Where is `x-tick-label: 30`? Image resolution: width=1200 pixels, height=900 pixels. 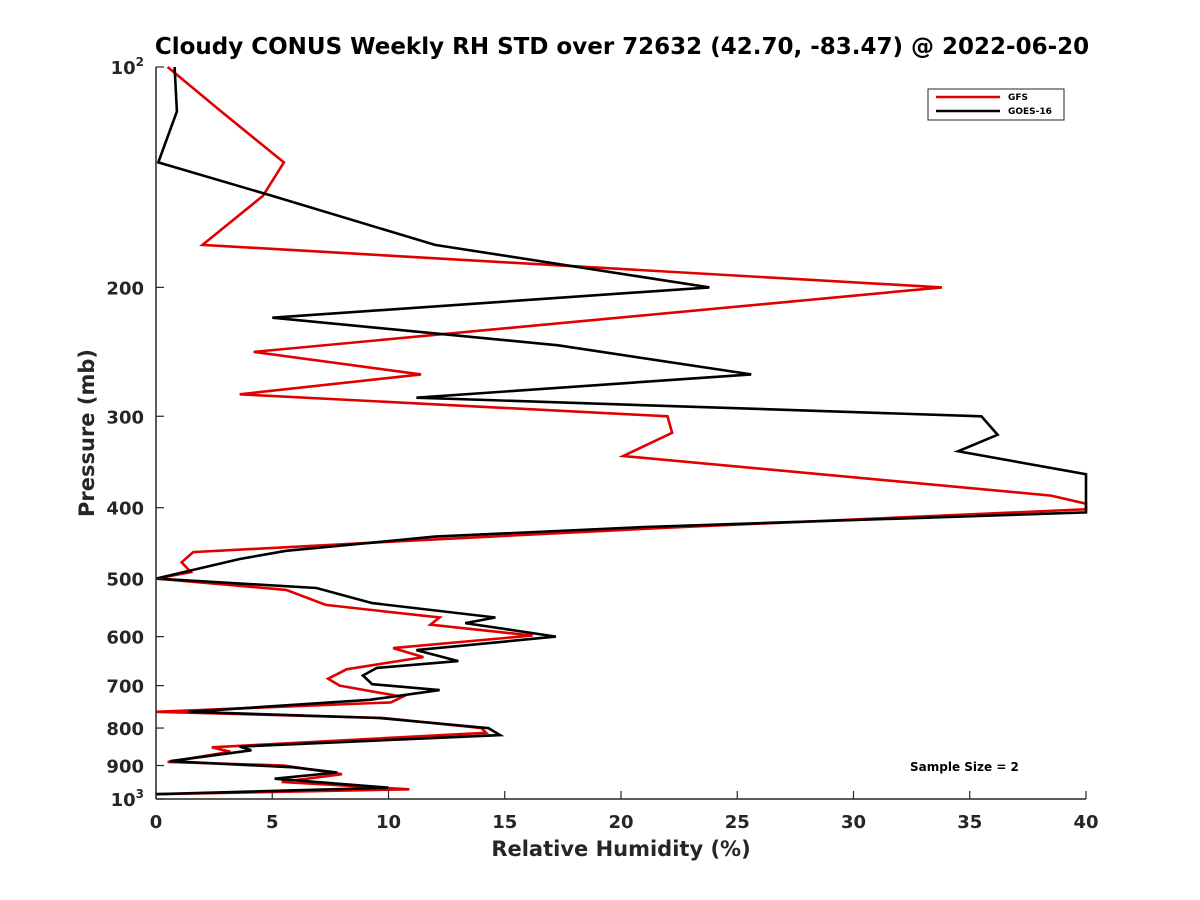
x-tick-label: 30 is located at coordinates (853, 822).